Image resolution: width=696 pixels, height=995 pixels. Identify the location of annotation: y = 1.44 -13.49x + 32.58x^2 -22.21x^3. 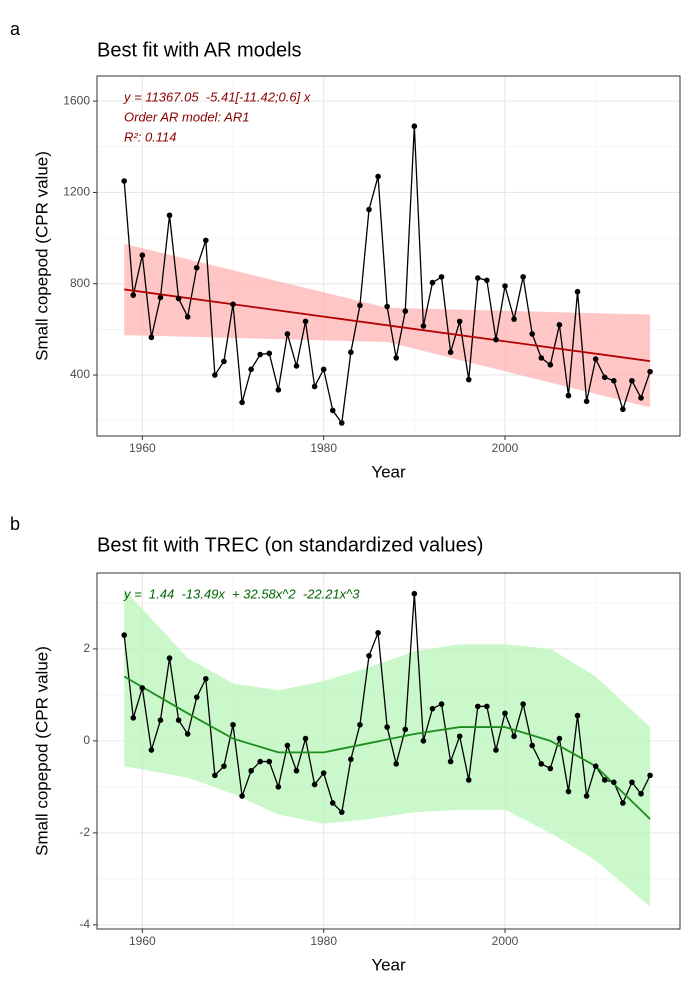
(241, 593).